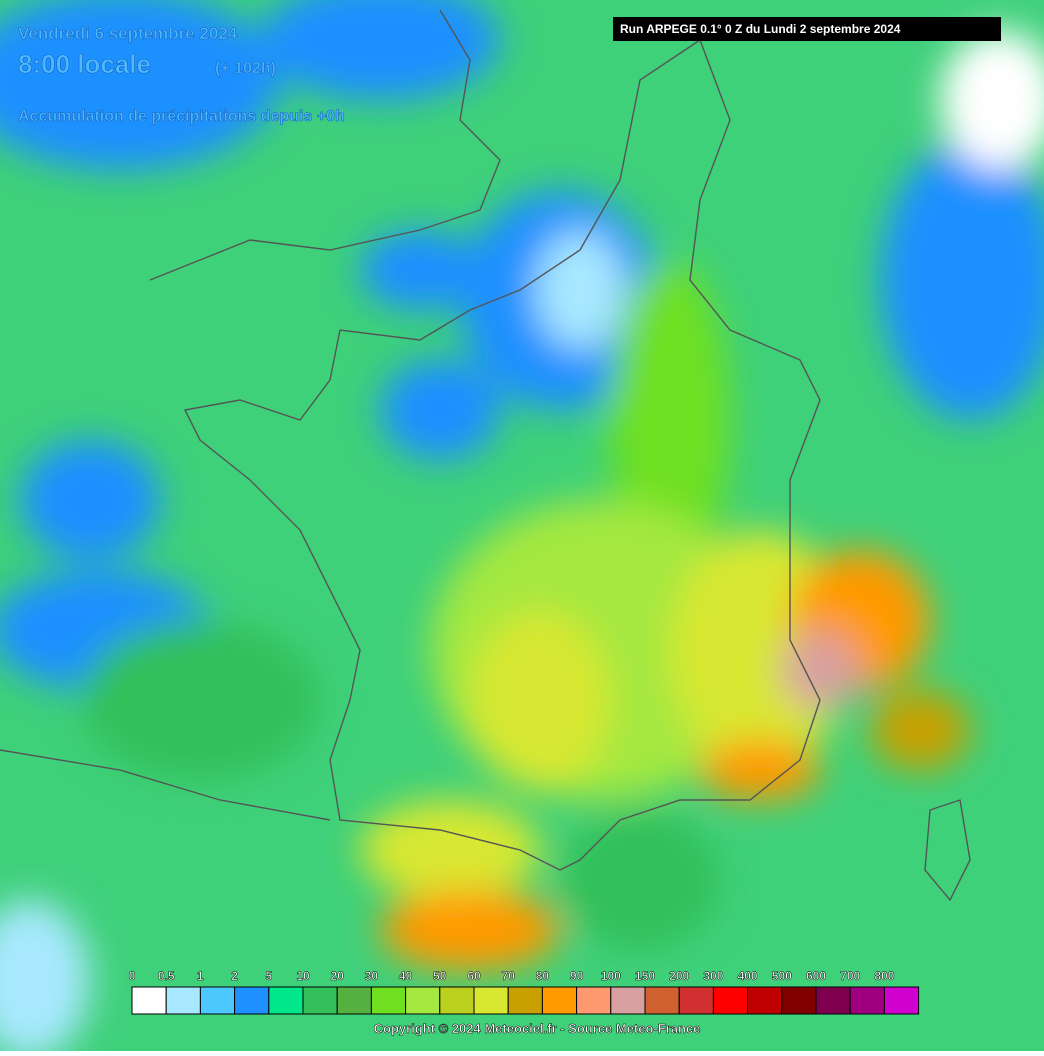 Image resolution: width=1044 pixels, height=1056 pixels. What do you see at coordinates (372, 976) in the screenshot?
I see `legend-label: 30` at bounding box center [372, 976].